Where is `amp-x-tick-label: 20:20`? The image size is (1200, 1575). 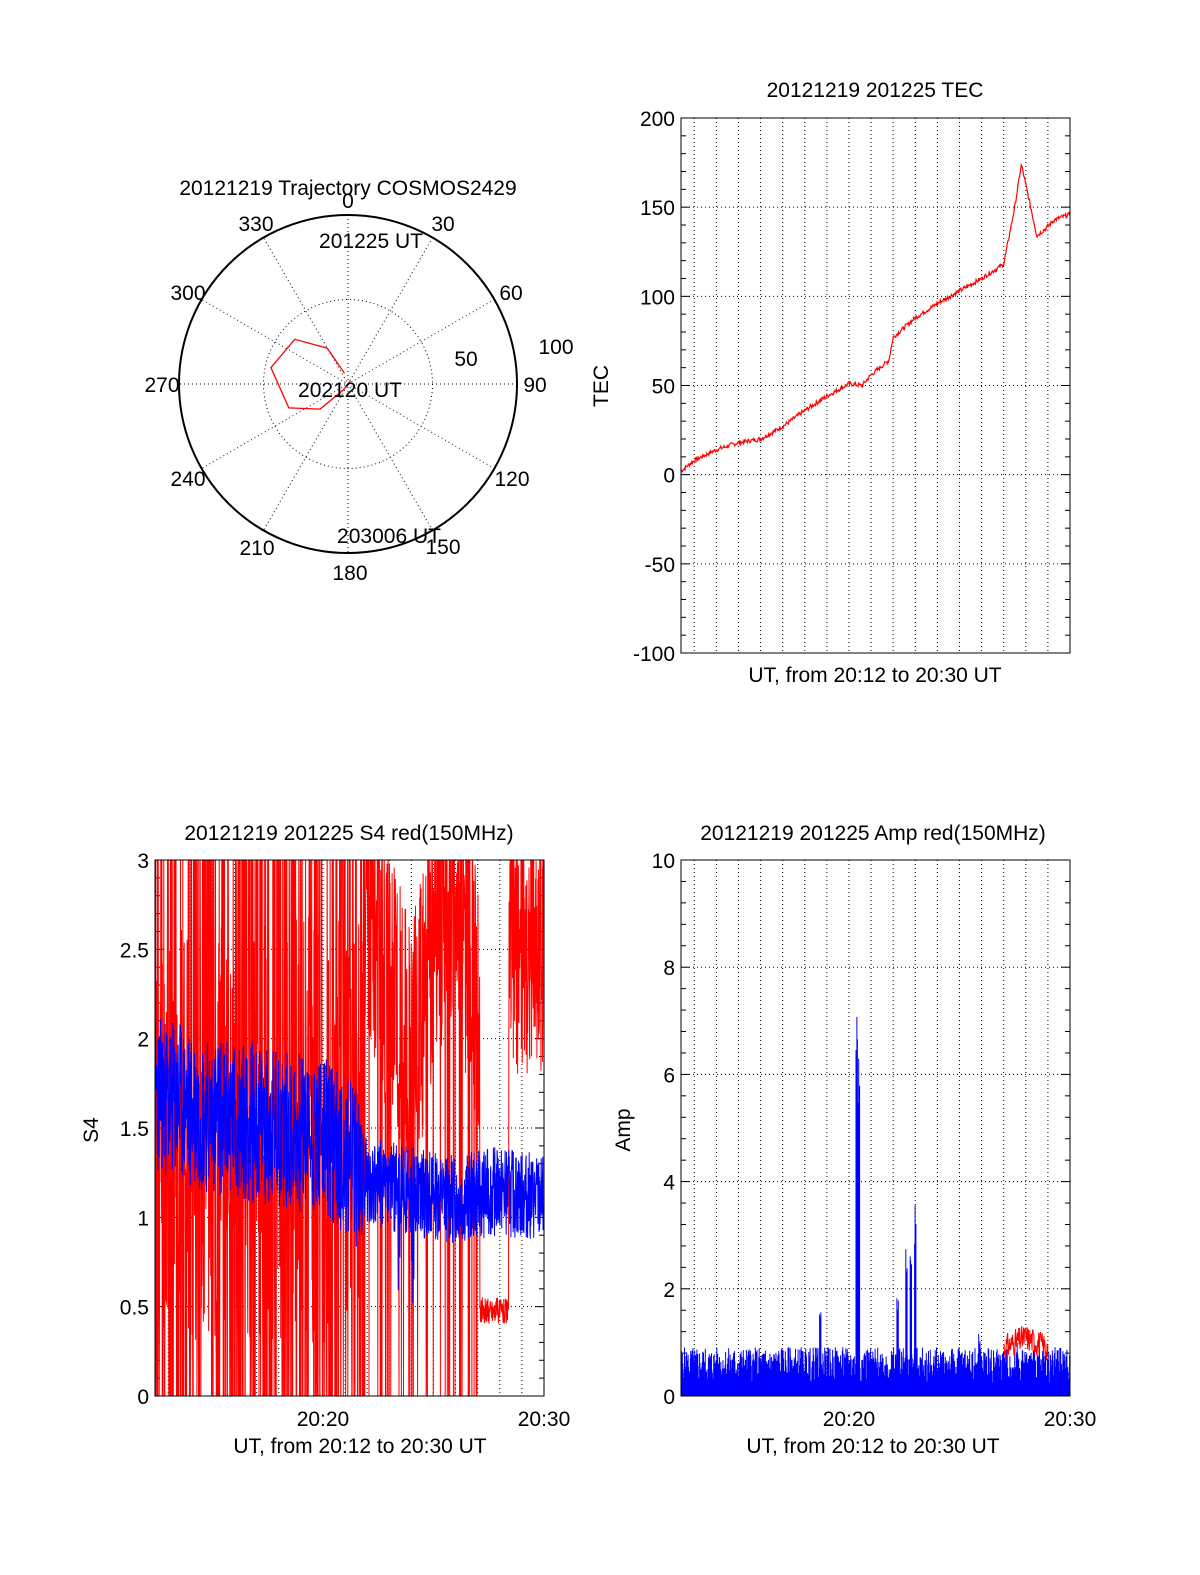 amp-x-tick-label: 20:20 is located at coordinates (849, 1419).